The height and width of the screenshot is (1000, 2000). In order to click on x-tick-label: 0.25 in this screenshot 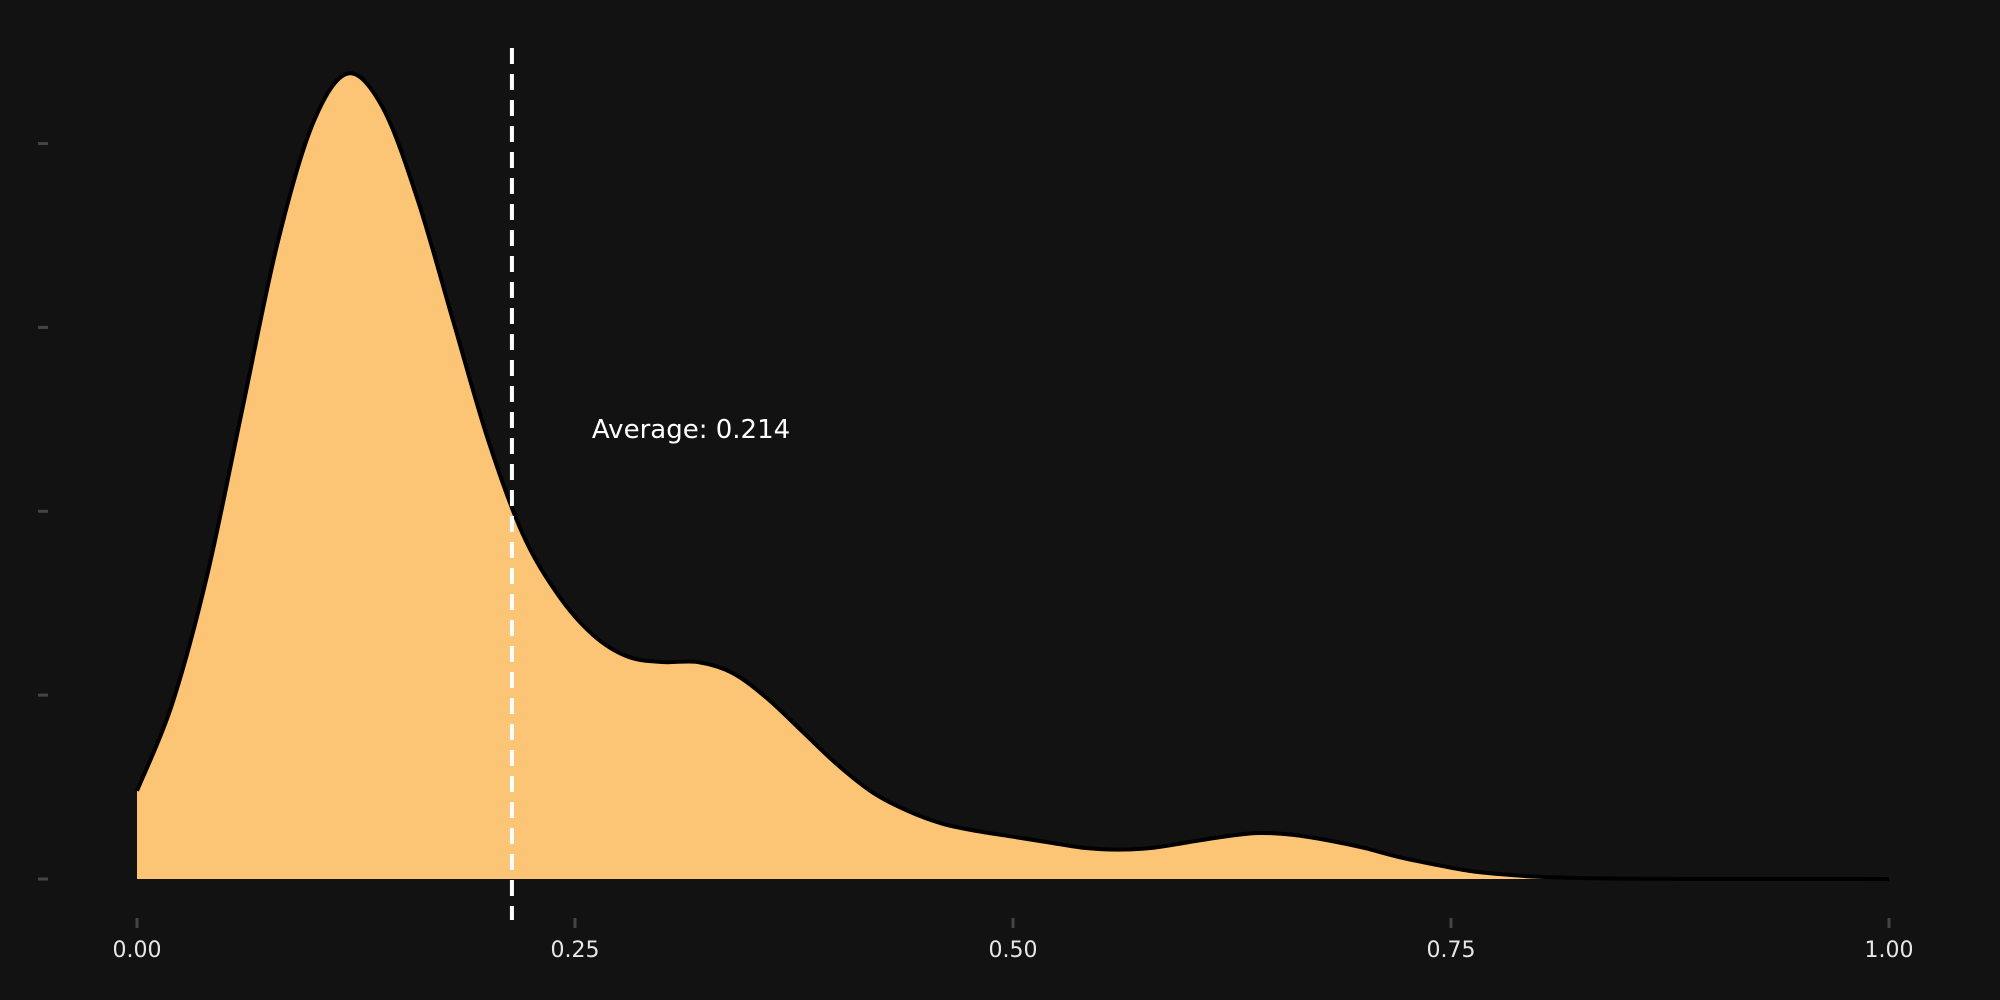, I will do `click(575, 950)`.